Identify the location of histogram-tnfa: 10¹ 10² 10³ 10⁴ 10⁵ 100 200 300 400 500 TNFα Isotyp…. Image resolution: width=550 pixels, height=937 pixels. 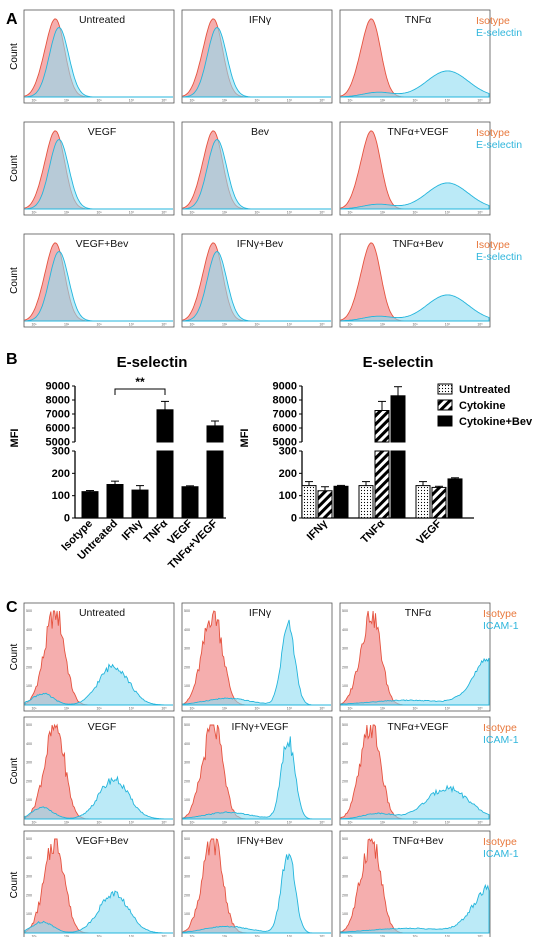
(429, 657).